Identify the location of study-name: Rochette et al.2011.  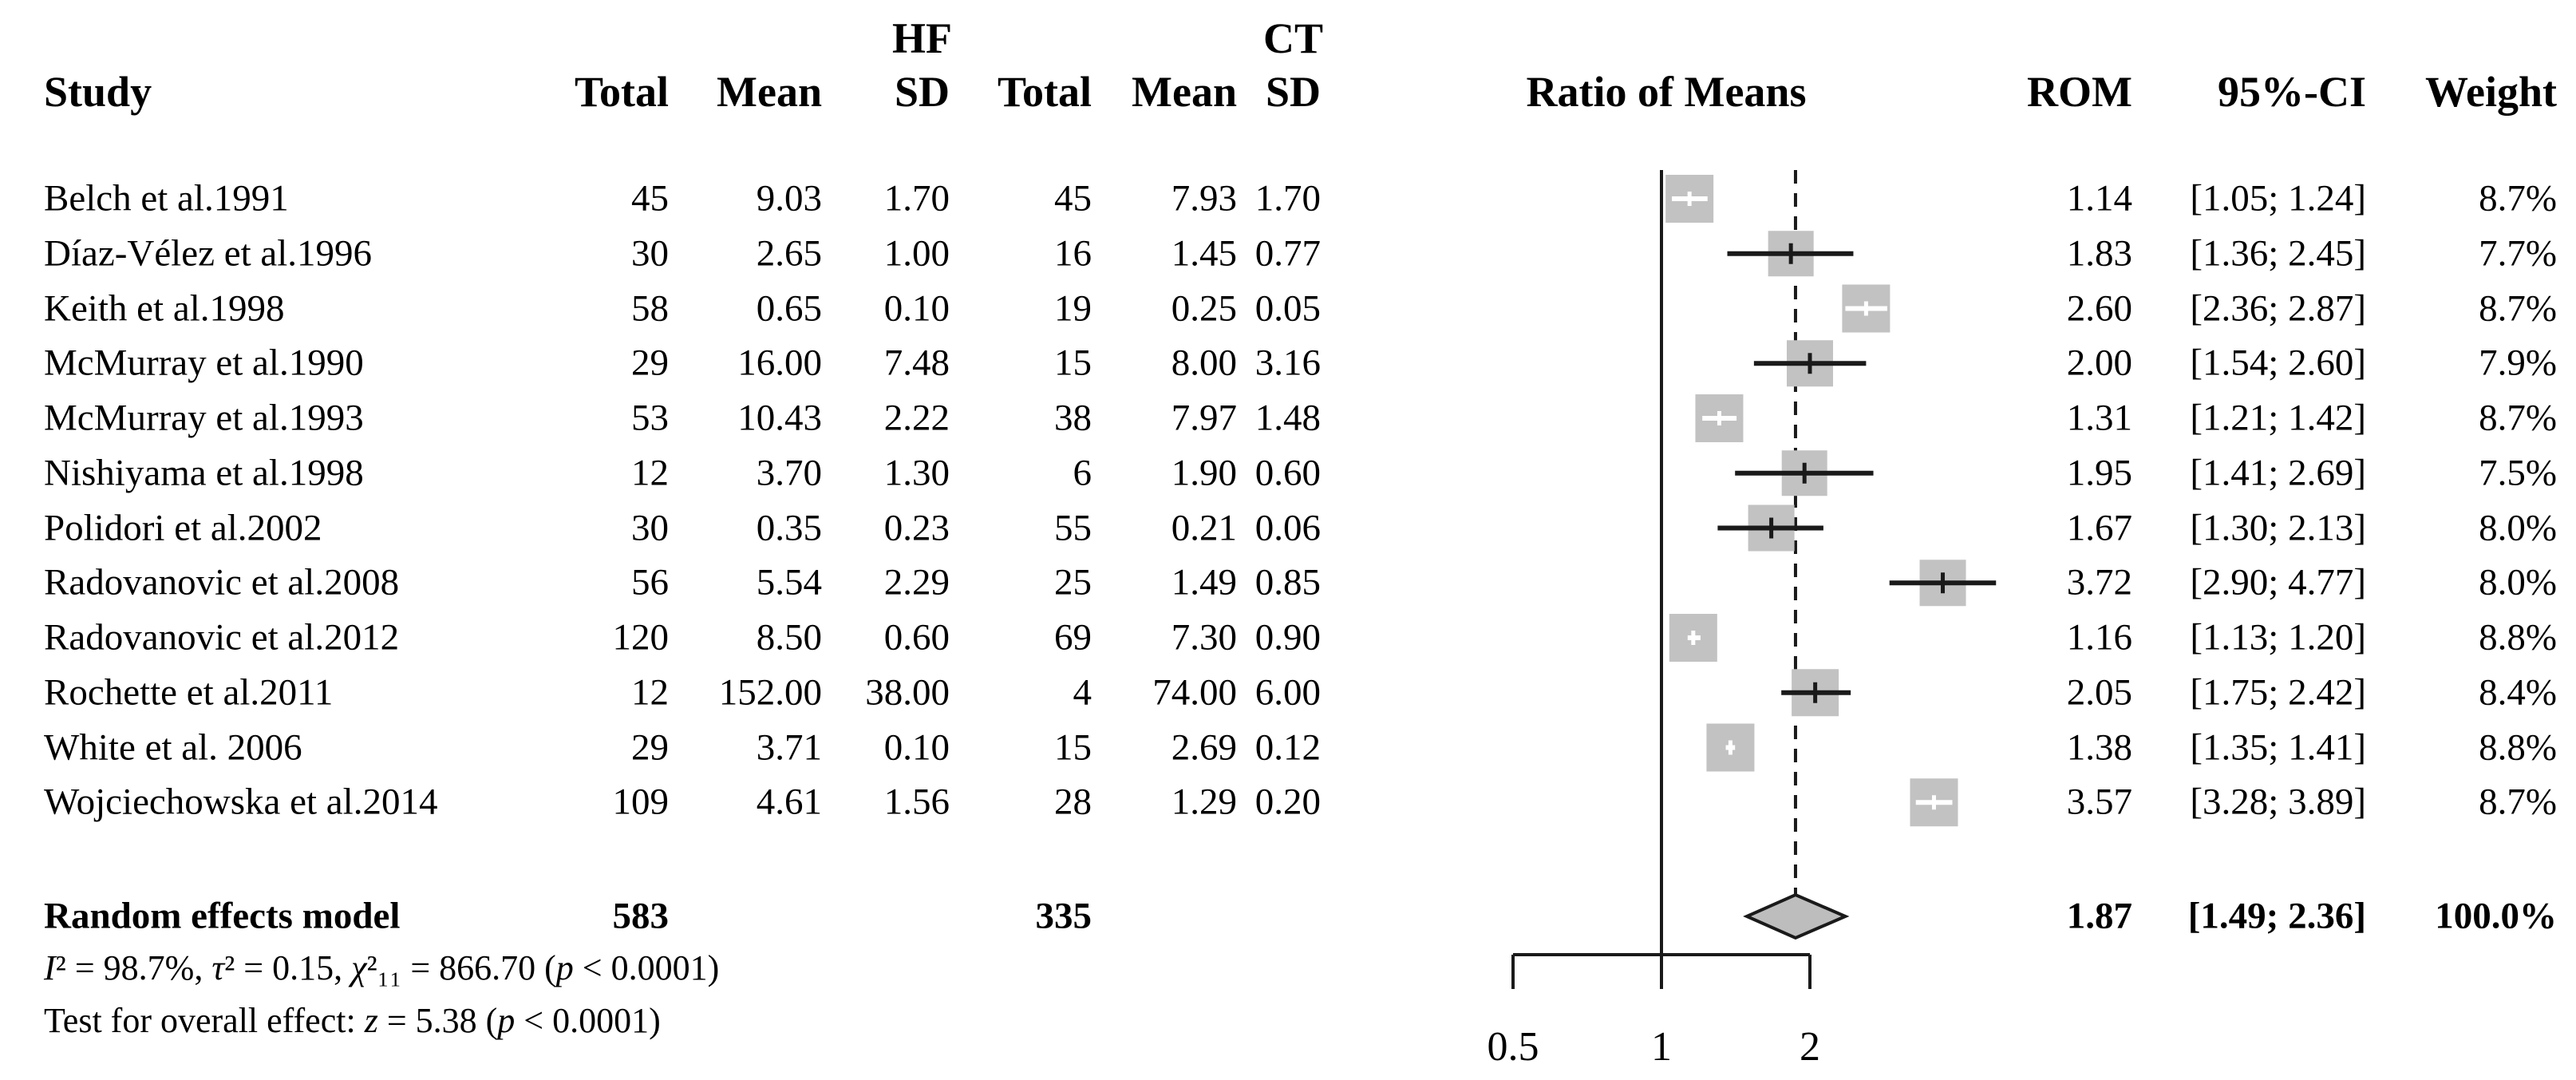
(189, 692).